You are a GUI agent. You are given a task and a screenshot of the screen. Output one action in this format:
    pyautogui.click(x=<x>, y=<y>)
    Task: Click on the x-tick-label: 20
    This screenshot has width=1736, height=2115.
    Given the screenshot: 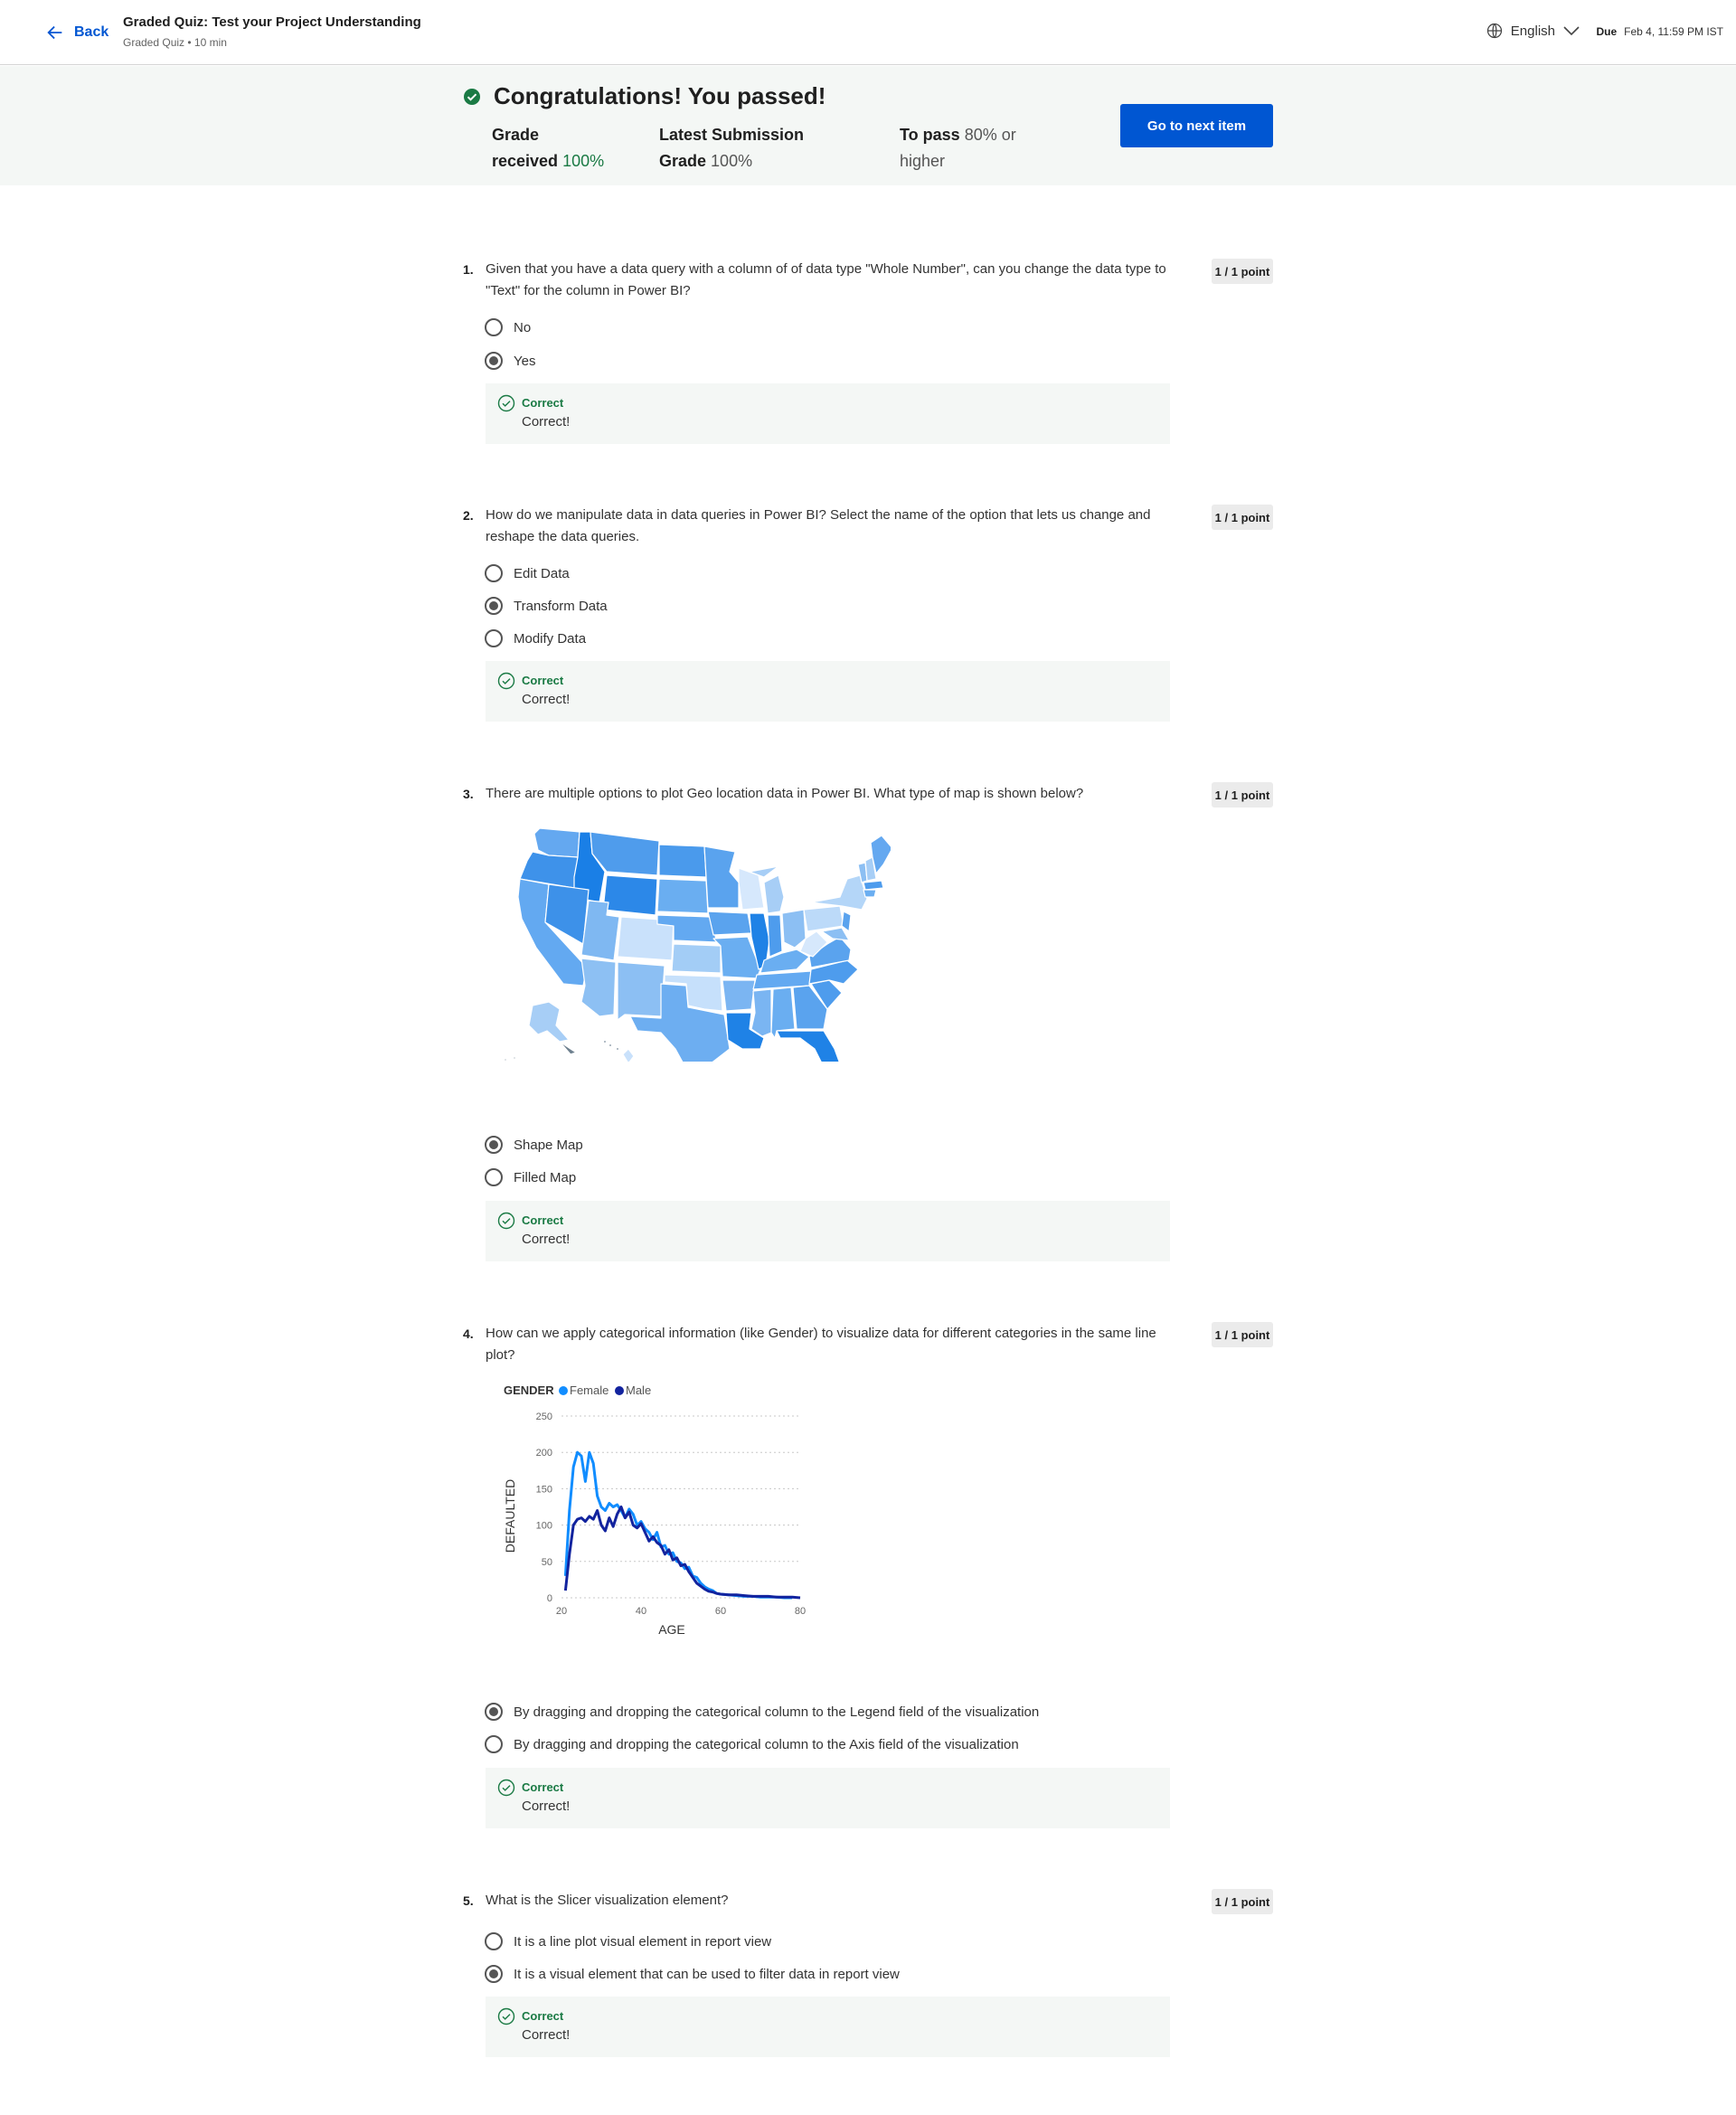 What is the action you would take?
    pyautogui.click(x=562, y=1611)
    